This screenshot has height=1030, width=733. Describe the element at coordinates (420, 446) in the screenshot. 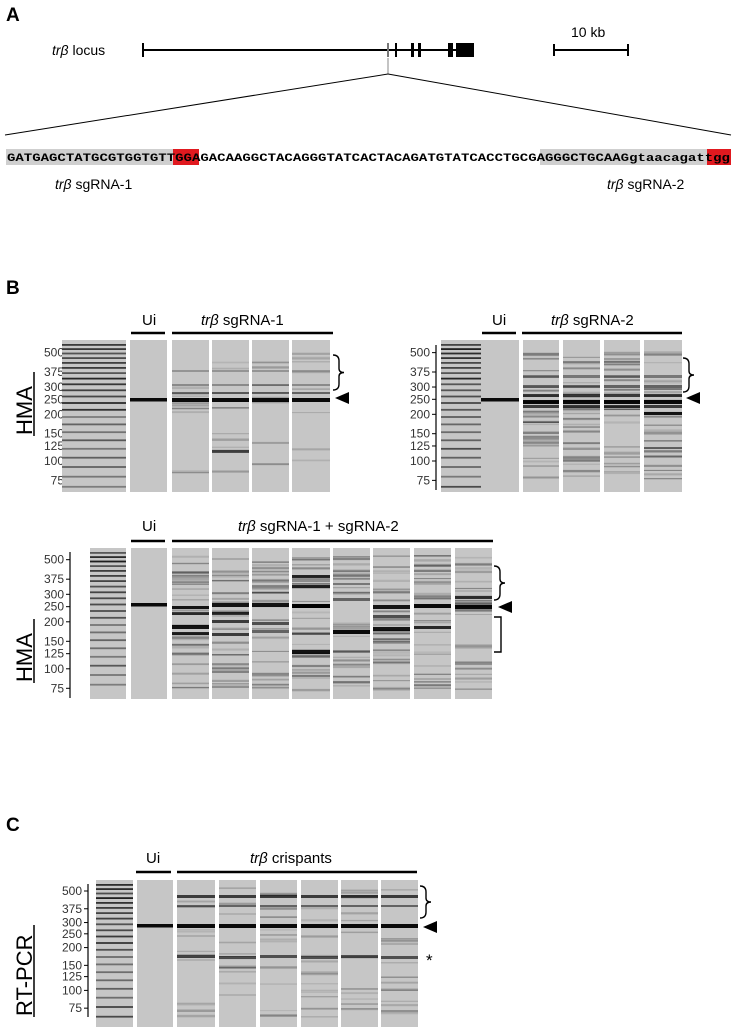

I see `gel2-axis-label-125: 125` at that location.